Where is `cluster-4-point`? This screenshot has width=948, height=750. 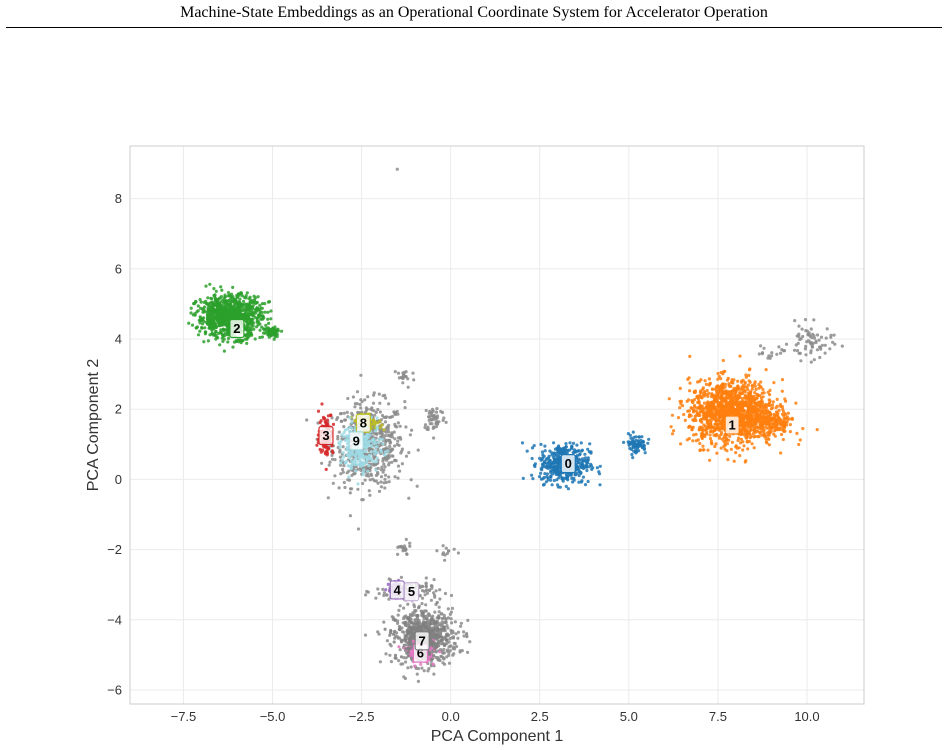 cluster-4-point is located at coordinates (388, 584).